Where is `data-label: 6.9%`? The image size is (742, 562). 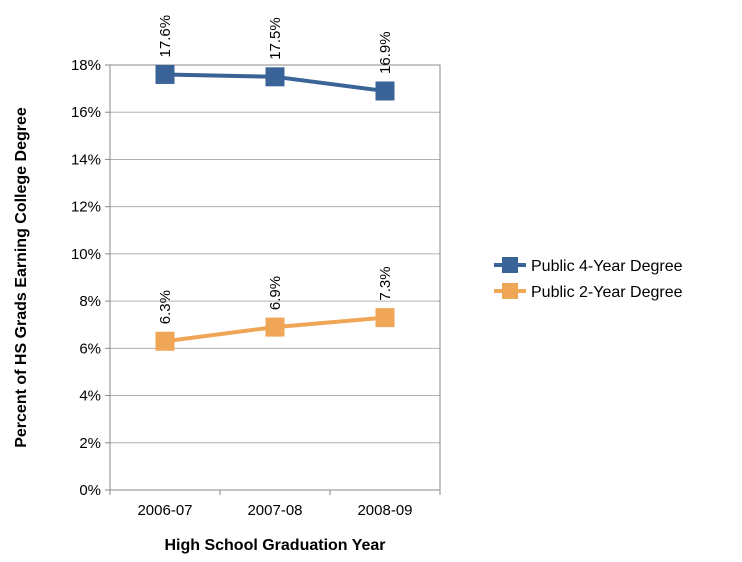
data-label: 6.9% is located at coordinates (275, 293).